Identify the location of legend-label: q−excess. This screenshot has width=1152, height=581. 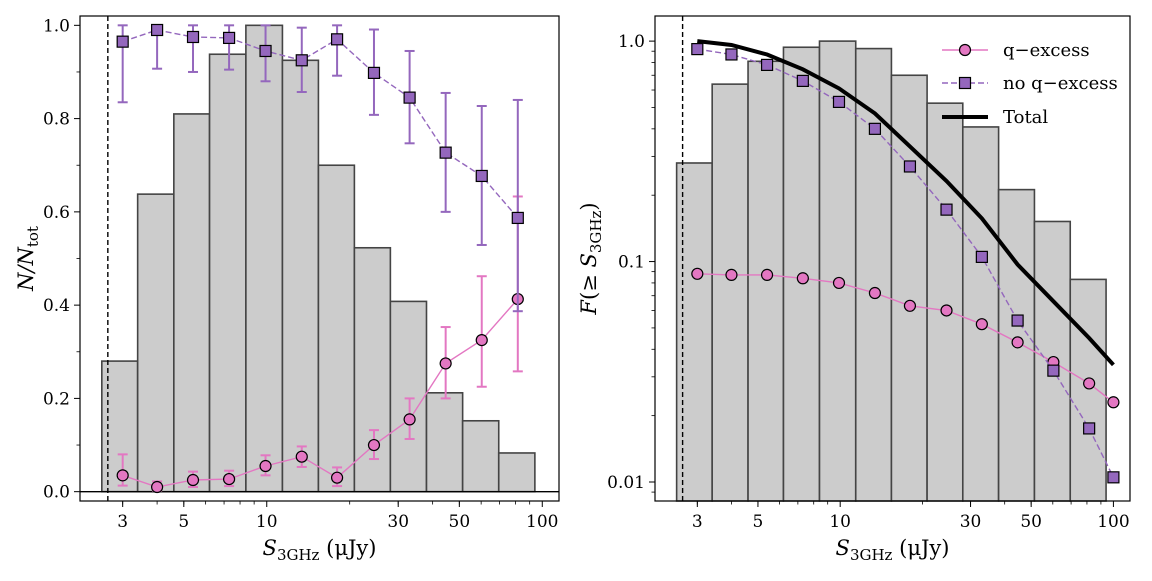
(1046, 50).